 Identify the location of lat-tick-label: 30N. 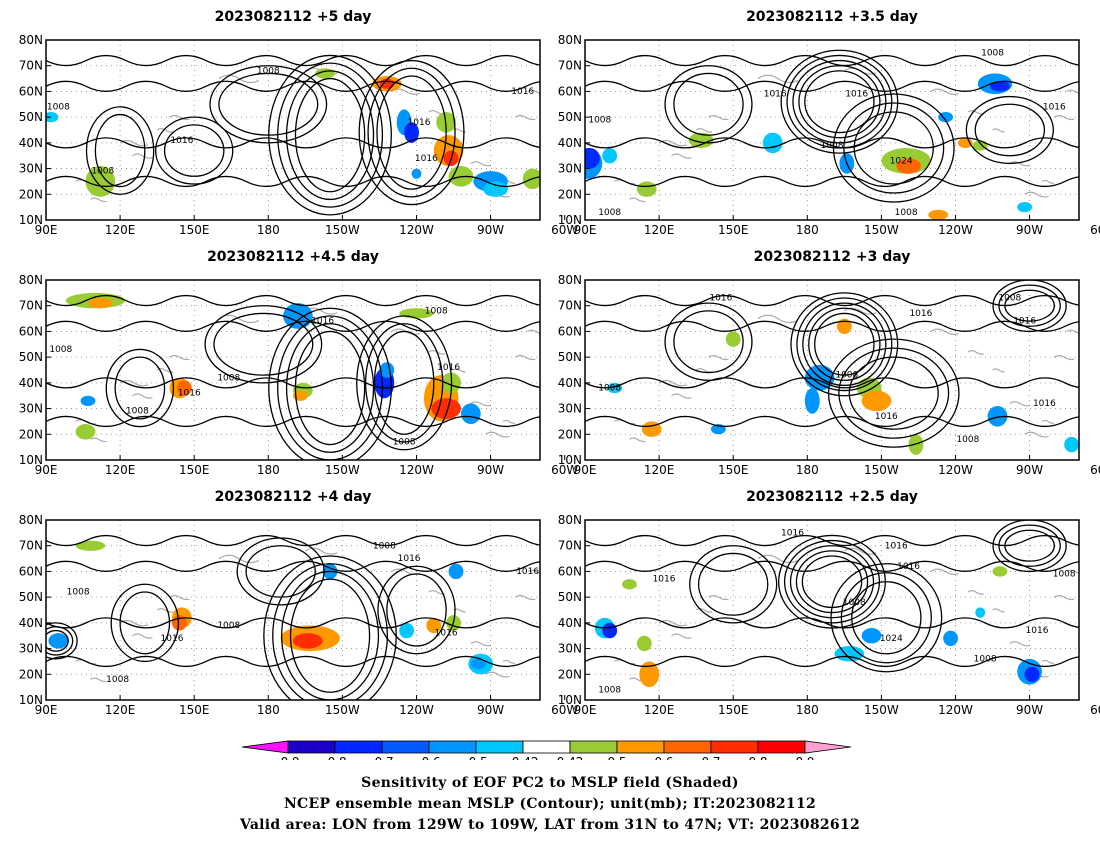
(570, 409).